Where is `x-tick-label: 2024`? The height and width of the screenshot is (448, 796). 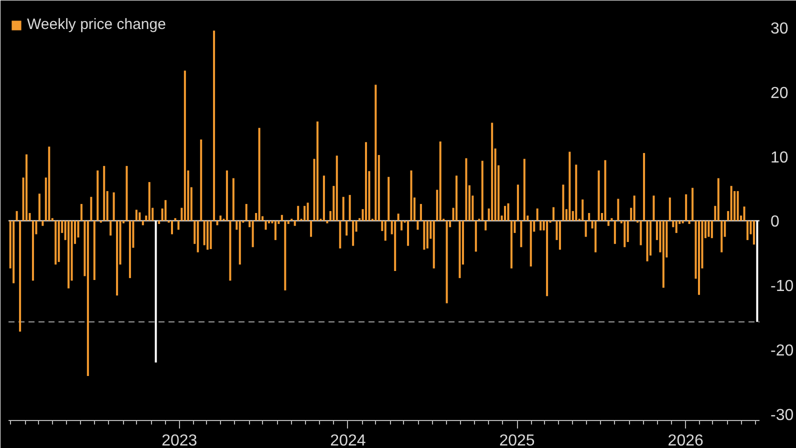
x-tick-label: 2024 is located at coordinates (348, 440).